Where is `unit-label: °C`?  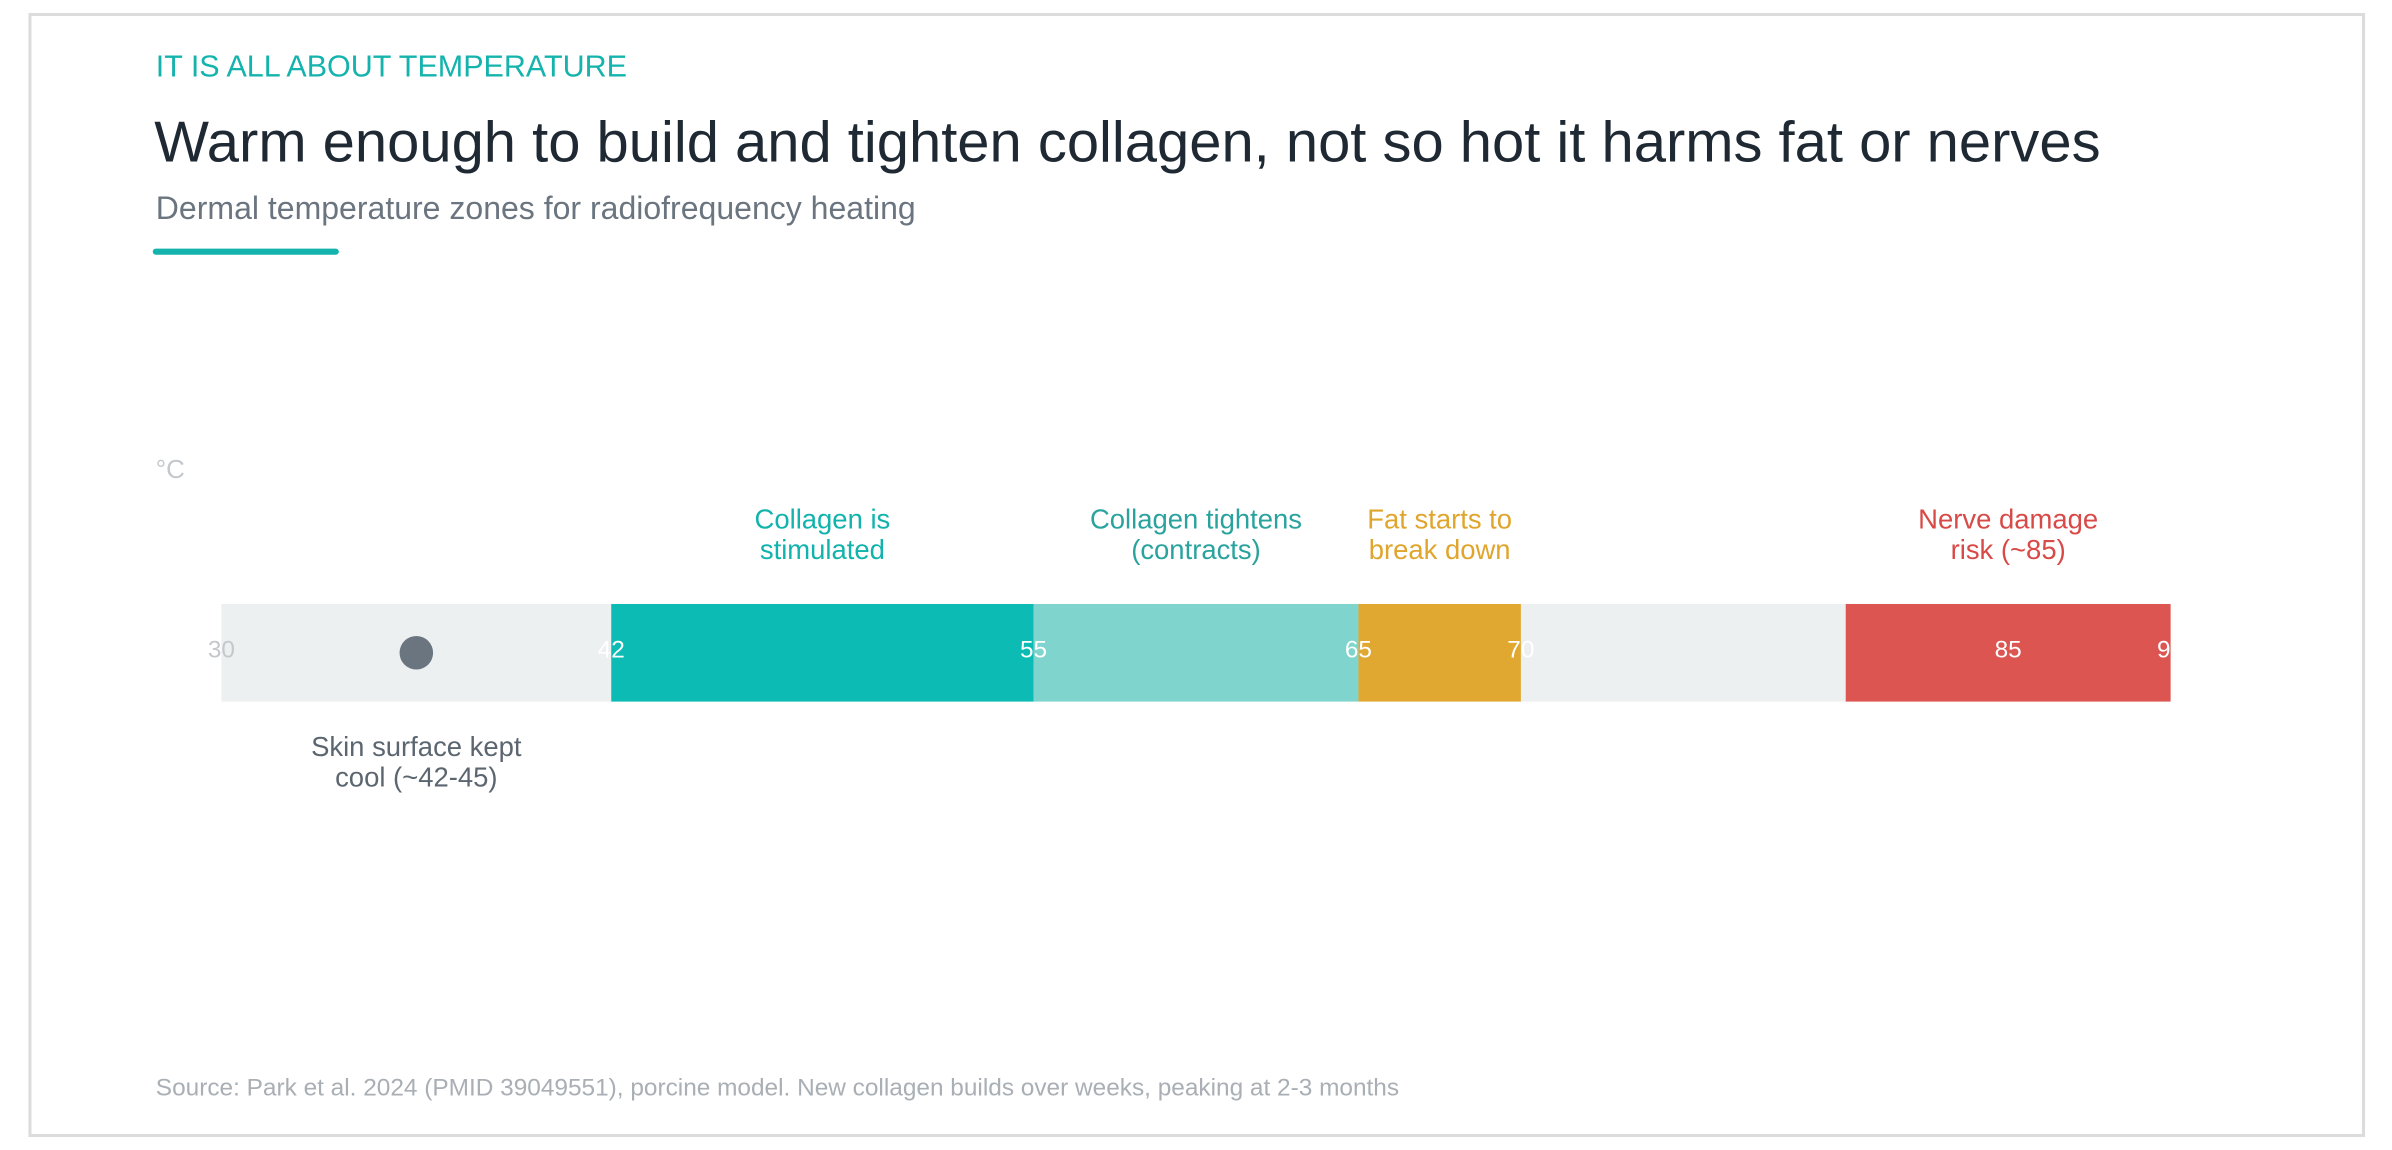 unit-label: °C is located at coordinates (170, 470).